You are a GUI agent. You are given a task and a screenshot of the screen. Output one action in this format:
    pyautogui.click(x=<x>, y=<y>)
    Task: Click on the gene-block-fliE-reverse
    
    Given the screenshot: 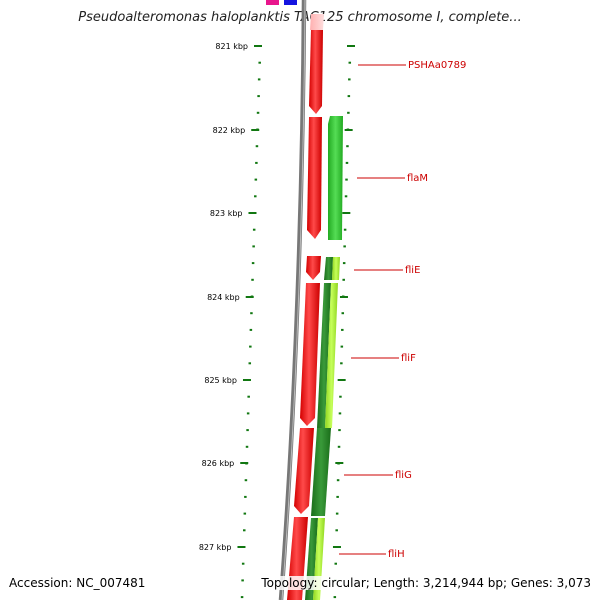 What is the action you would take?
    pyautogui.click(x=336, y=268)
    